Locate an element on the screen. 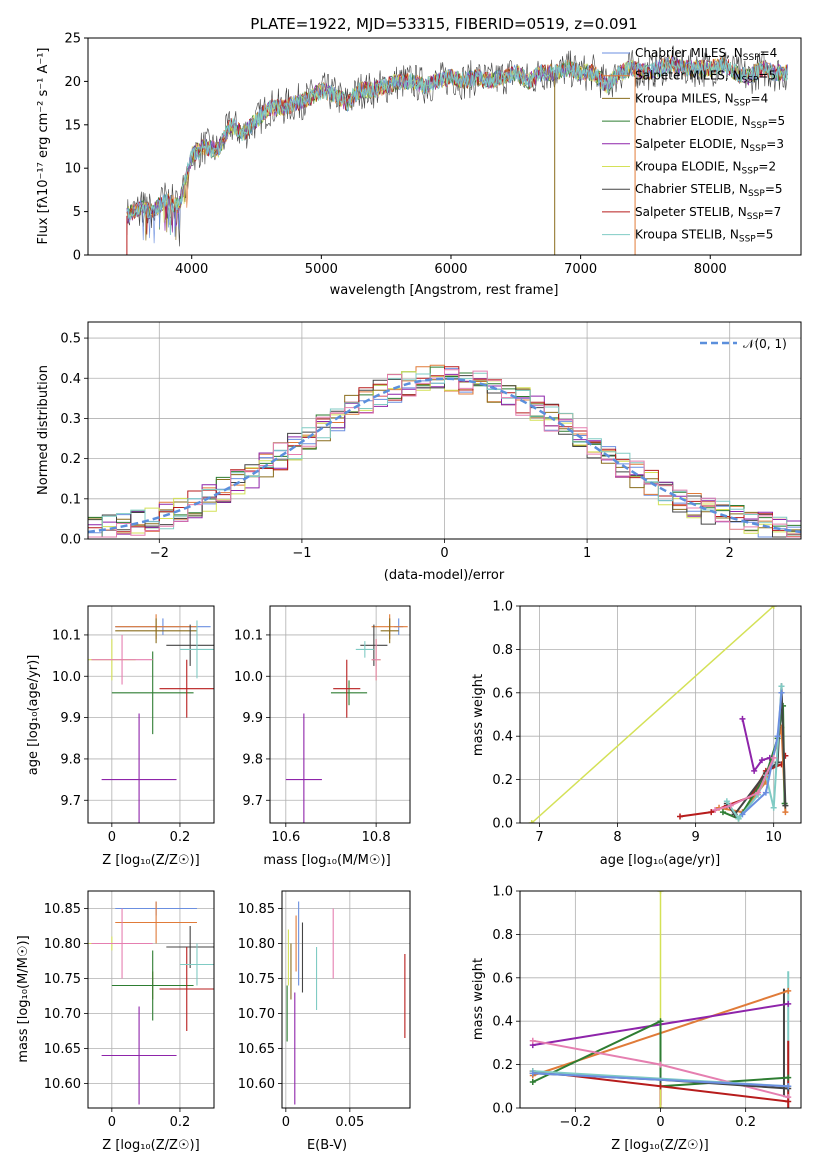  mass-vs-z-panel: 0 0.2 10.60 10.65 10.70 10.75 10.80 10.85 is located at coordinates (129, 1010).